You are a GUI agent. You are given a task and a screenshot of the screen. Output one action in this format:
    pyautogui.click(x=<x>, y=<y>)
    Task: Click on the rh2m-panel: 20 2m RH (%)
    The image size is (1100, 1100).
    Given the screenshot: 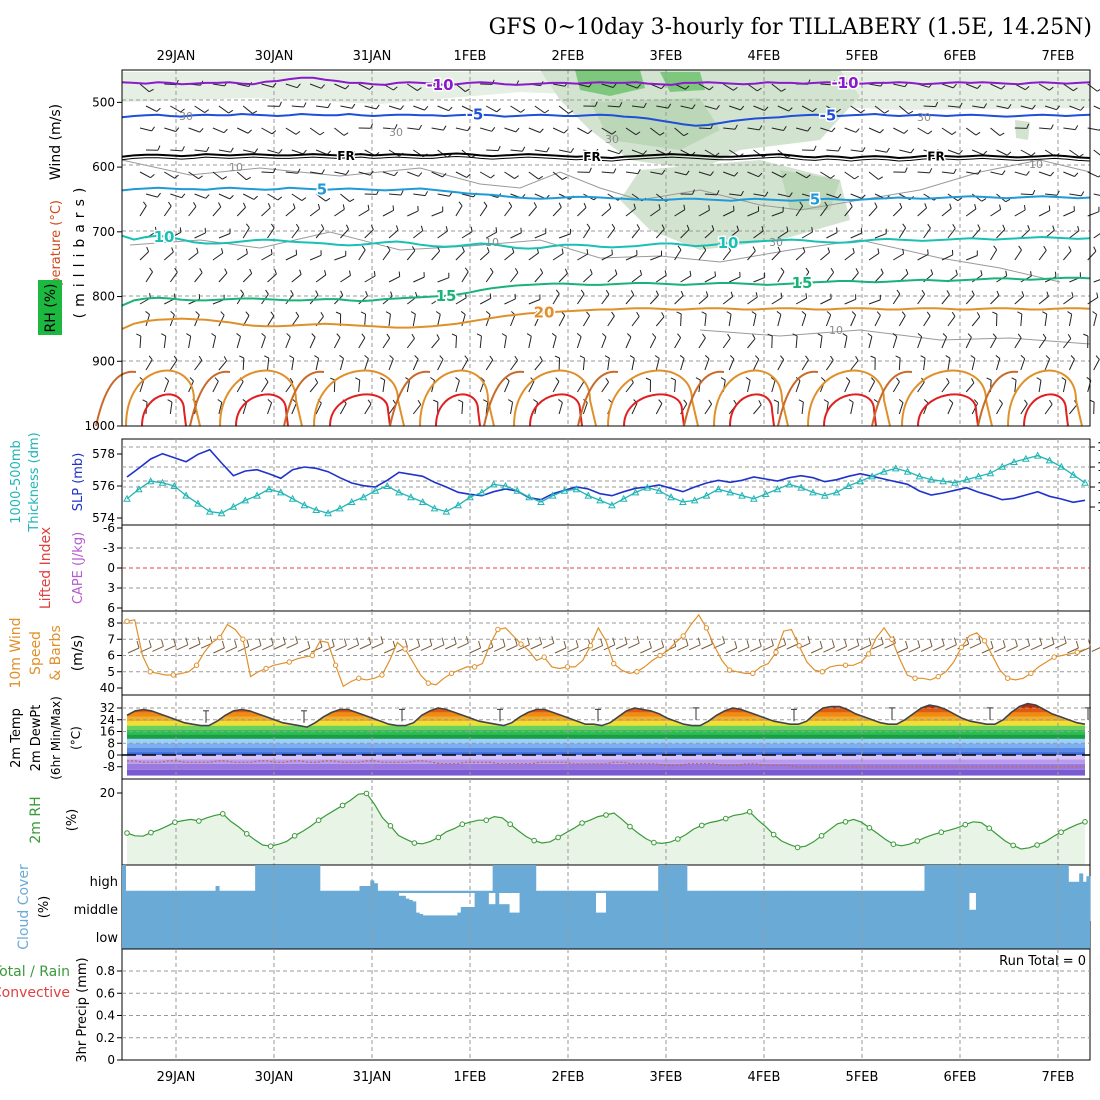 What is the action you would take?
    pyautogui.click(x=559, y=822)
    